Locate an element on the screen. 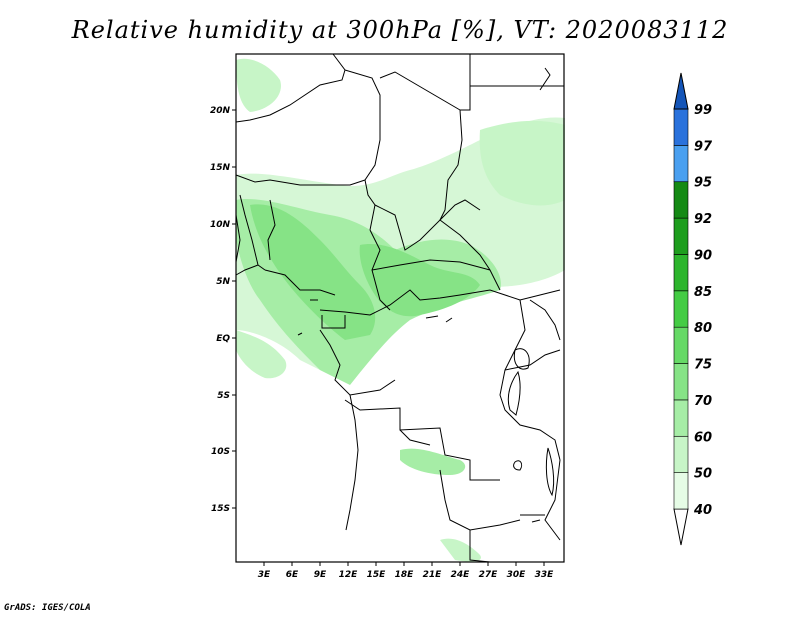 The height and width of the screenshot is (618, 800). colorbar-label: 80 is located at coordinates (703, 328).